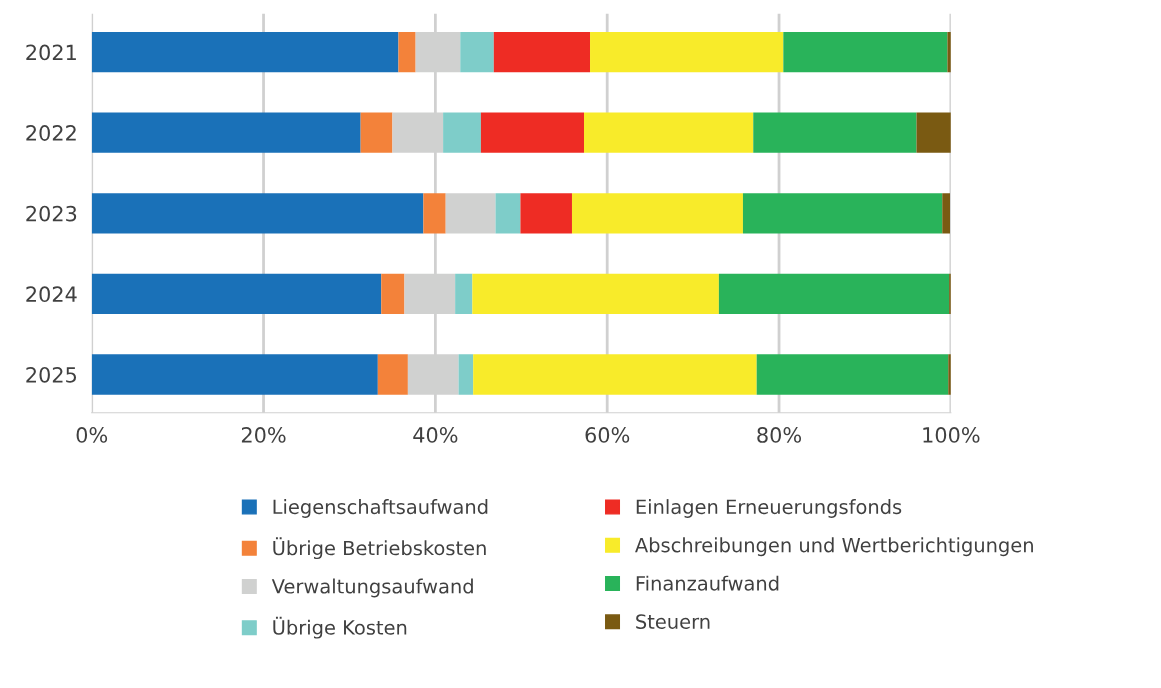 The image size is (1161, 688). What do you see at coordinates (92, 435) in the screenshot?
I see `x-tick-label: 0%` at bounding box center [92, 435].